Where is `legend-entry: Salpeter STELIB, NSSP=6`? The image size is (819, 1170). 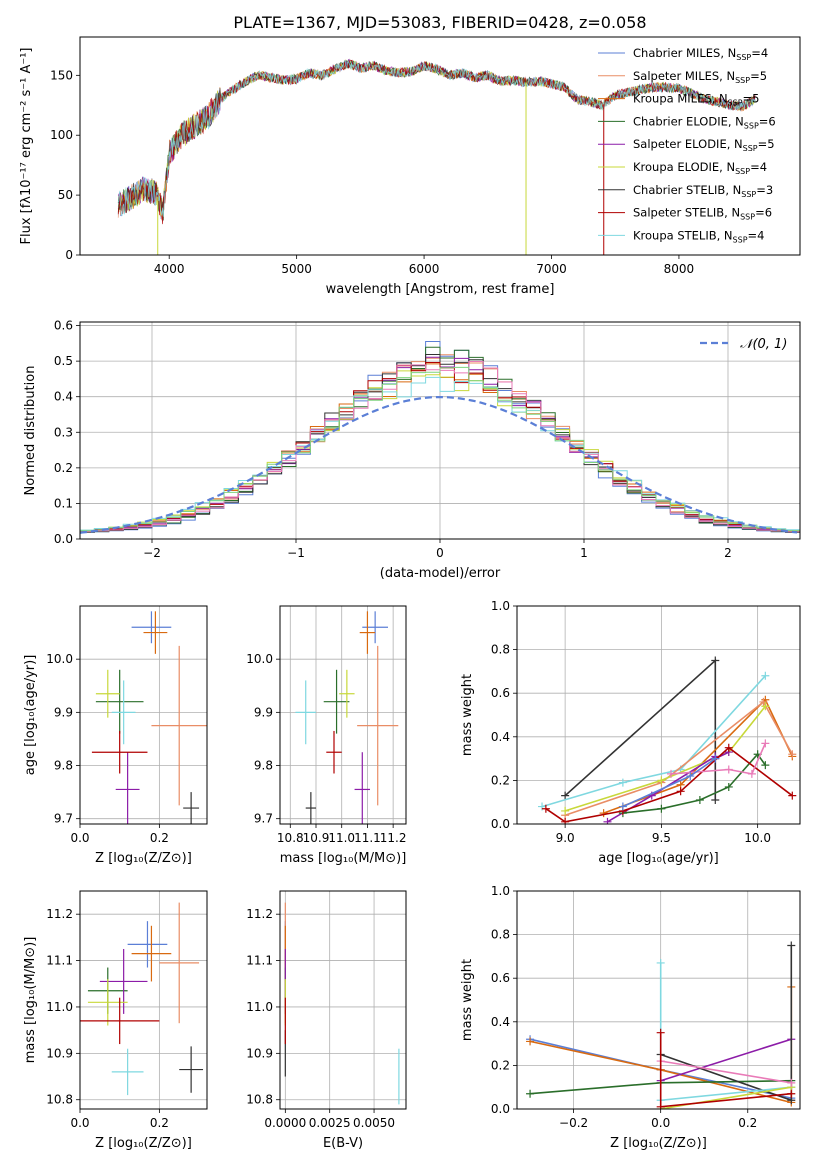 legend-entry: Salpeter STELIB, NSSP=6 is located at coordinates (702, 214).